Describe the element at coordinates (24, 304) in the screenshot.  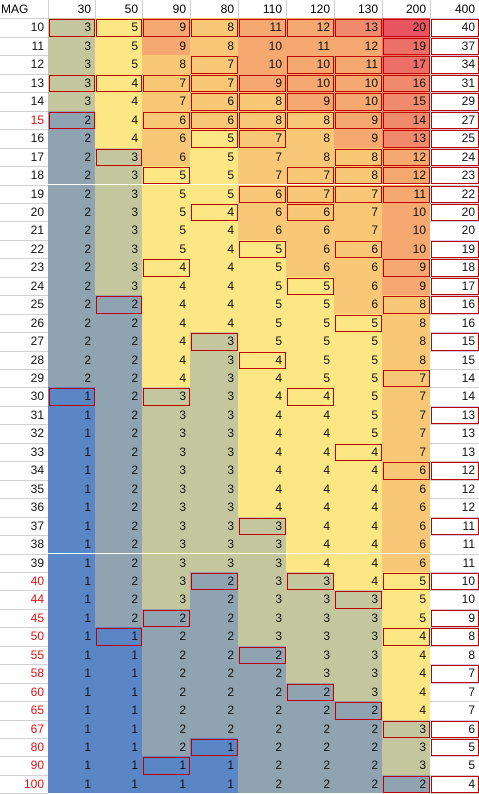
I see `row-label-25: 25` at that location.